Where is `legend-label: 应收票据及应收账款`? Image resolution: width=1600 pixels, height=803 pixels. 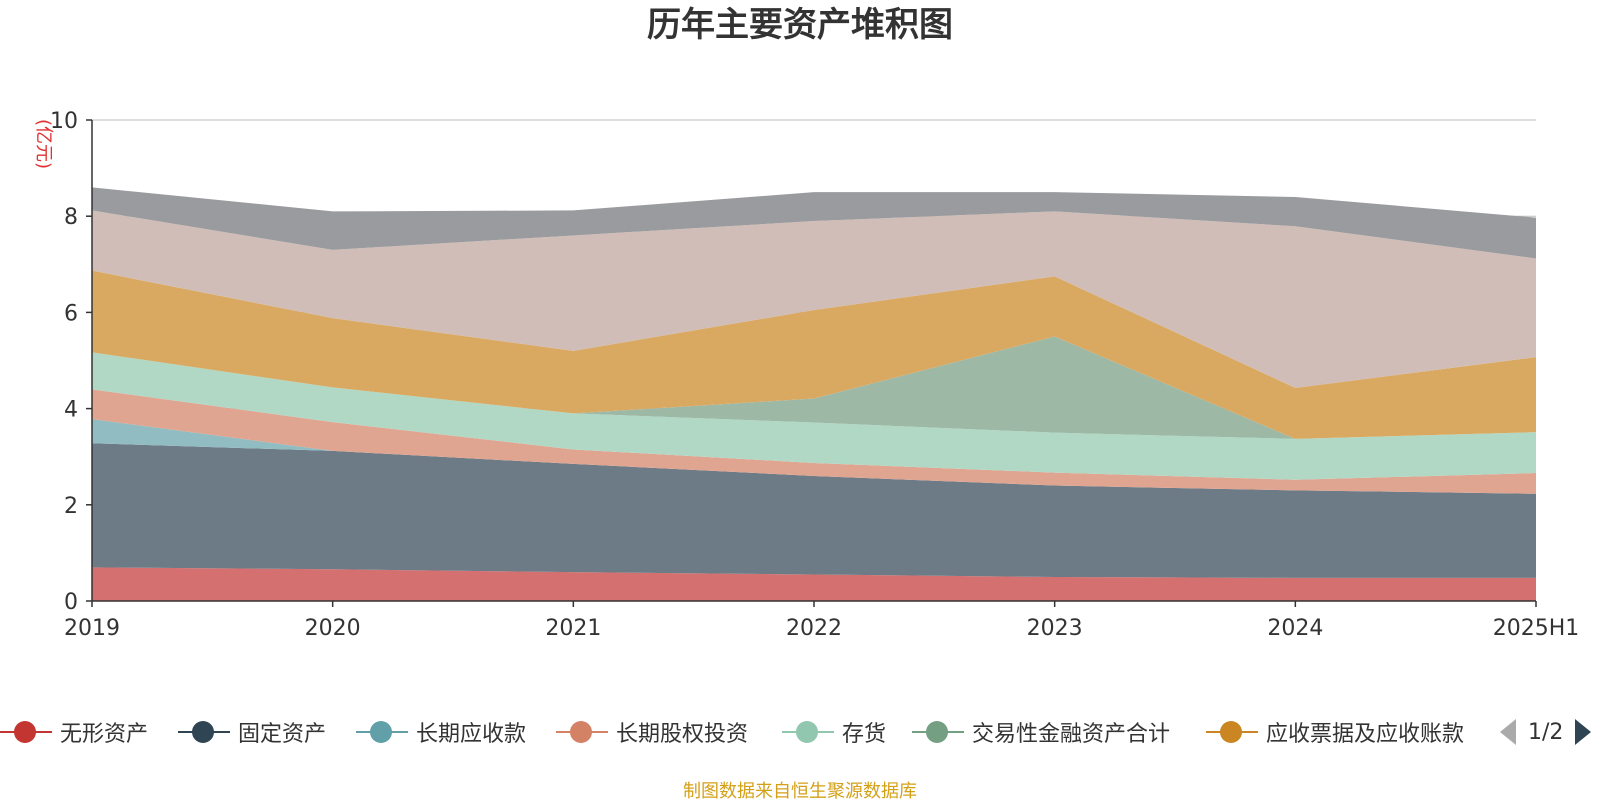 legend-label: 应收票据及应收账款 is located at coordinates (1365, 734).